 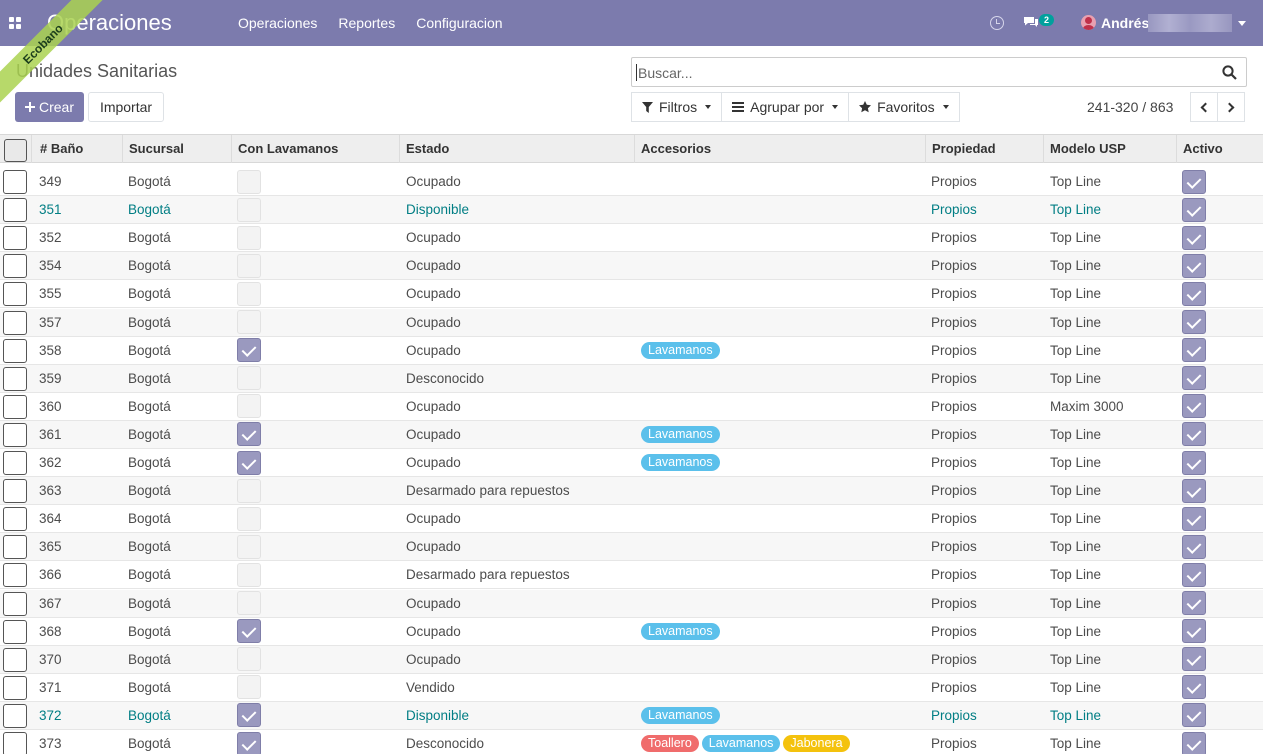 I want to click on column-header-sucursal: Sucursal, so click(x=176, y=149).